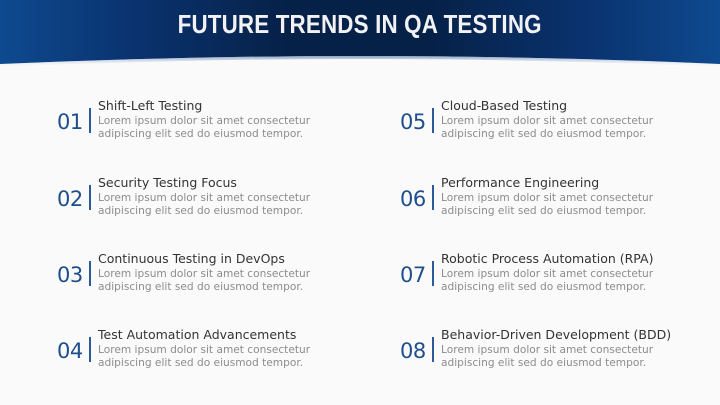  I want to click on item-title: Cloud-Based Testing, so click(504, 105).